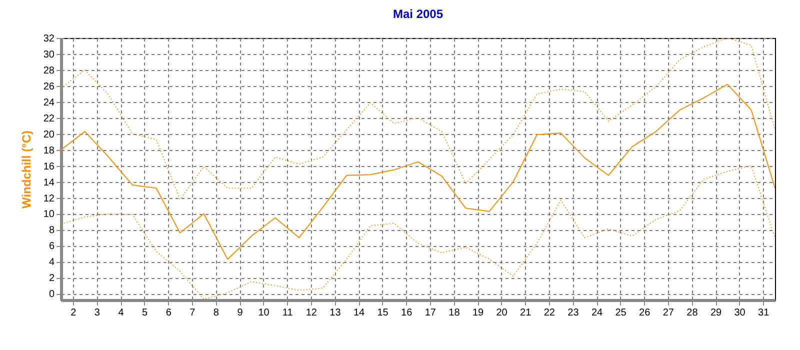 This screenshot has width=800, height=350. What do you see at coordinates (645, 313) in the screenshot?
I see `x-tick-label: 26` at bounding box center [645, 313].